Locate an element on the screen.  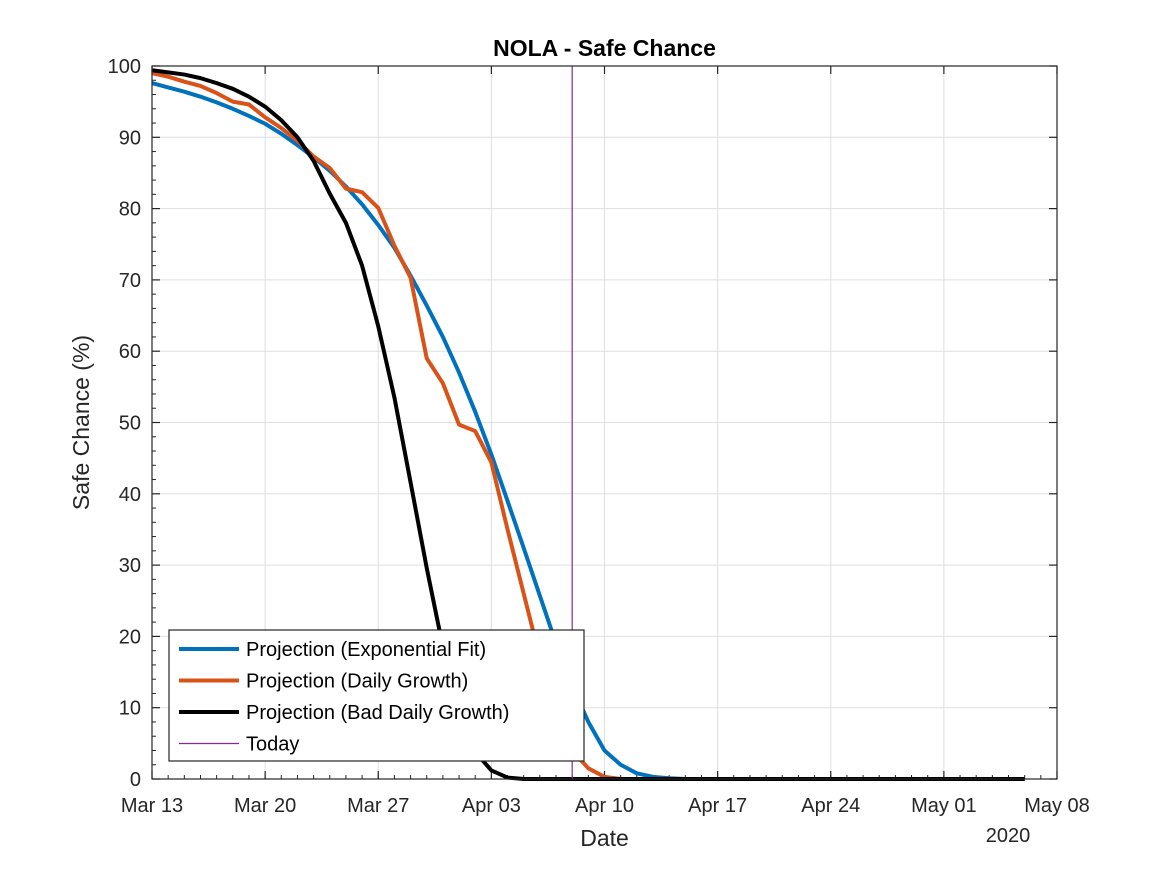
x-tick-label: May 08 is located at coordinates (1057, 806).